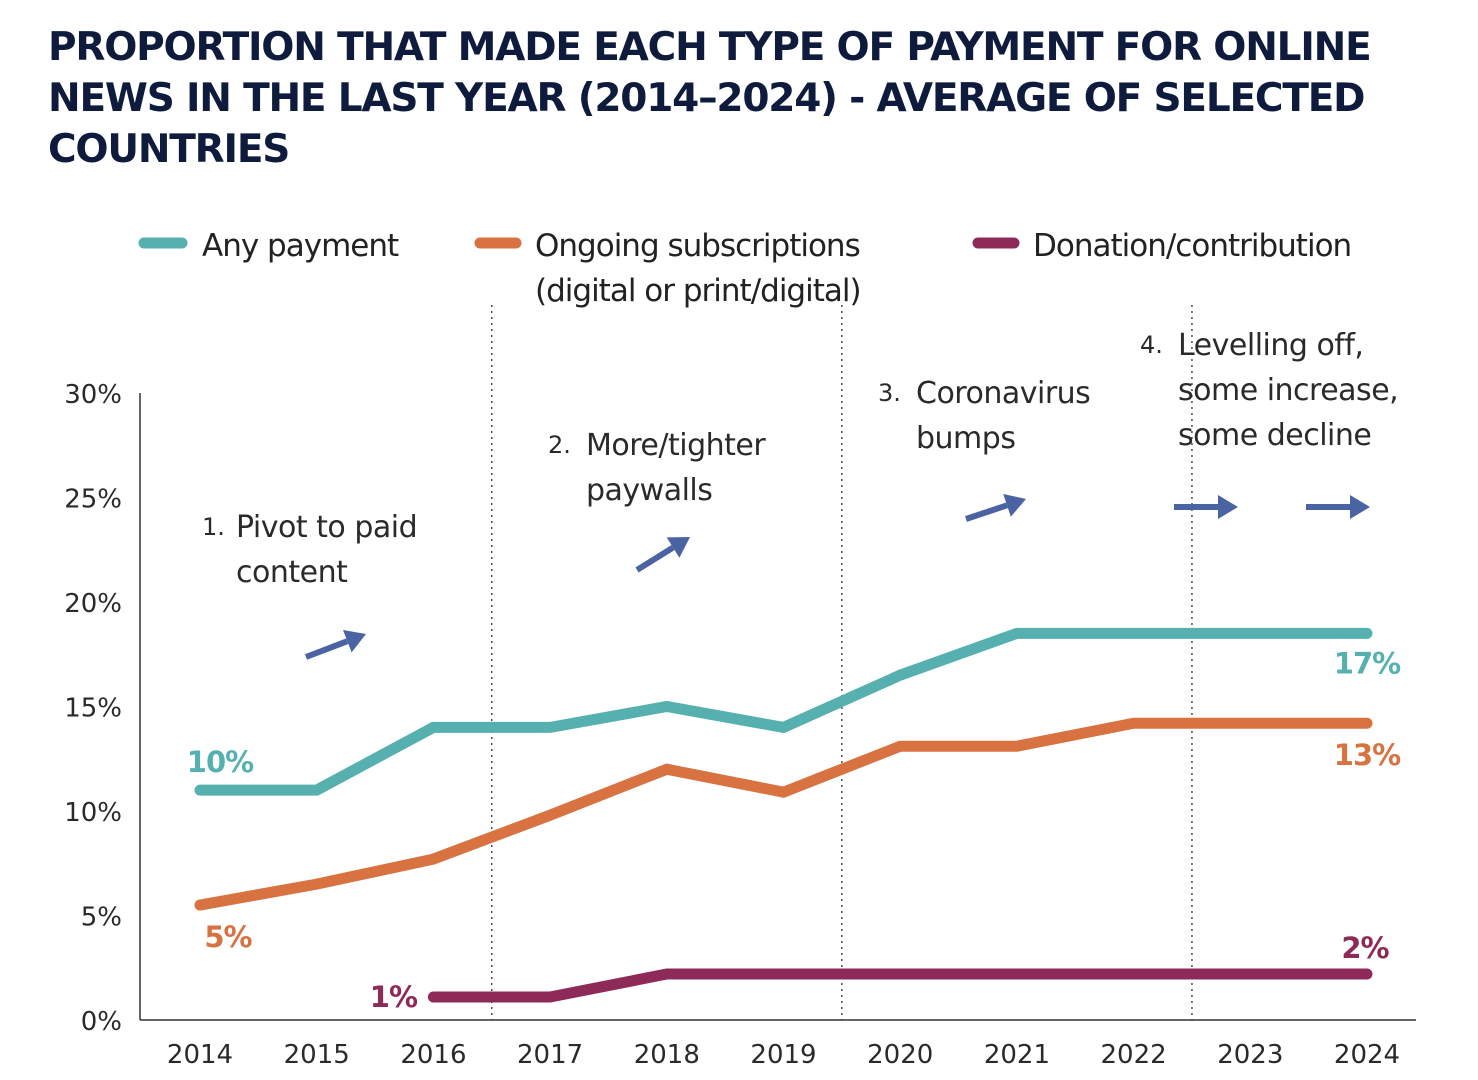 Image resolution: width=1478 pixels, height=1080 pixels. What do you see at coordinates (1151, 345) in the screenshot?
I see `annotation-number: 4.` at bounding box center [1151, 345].